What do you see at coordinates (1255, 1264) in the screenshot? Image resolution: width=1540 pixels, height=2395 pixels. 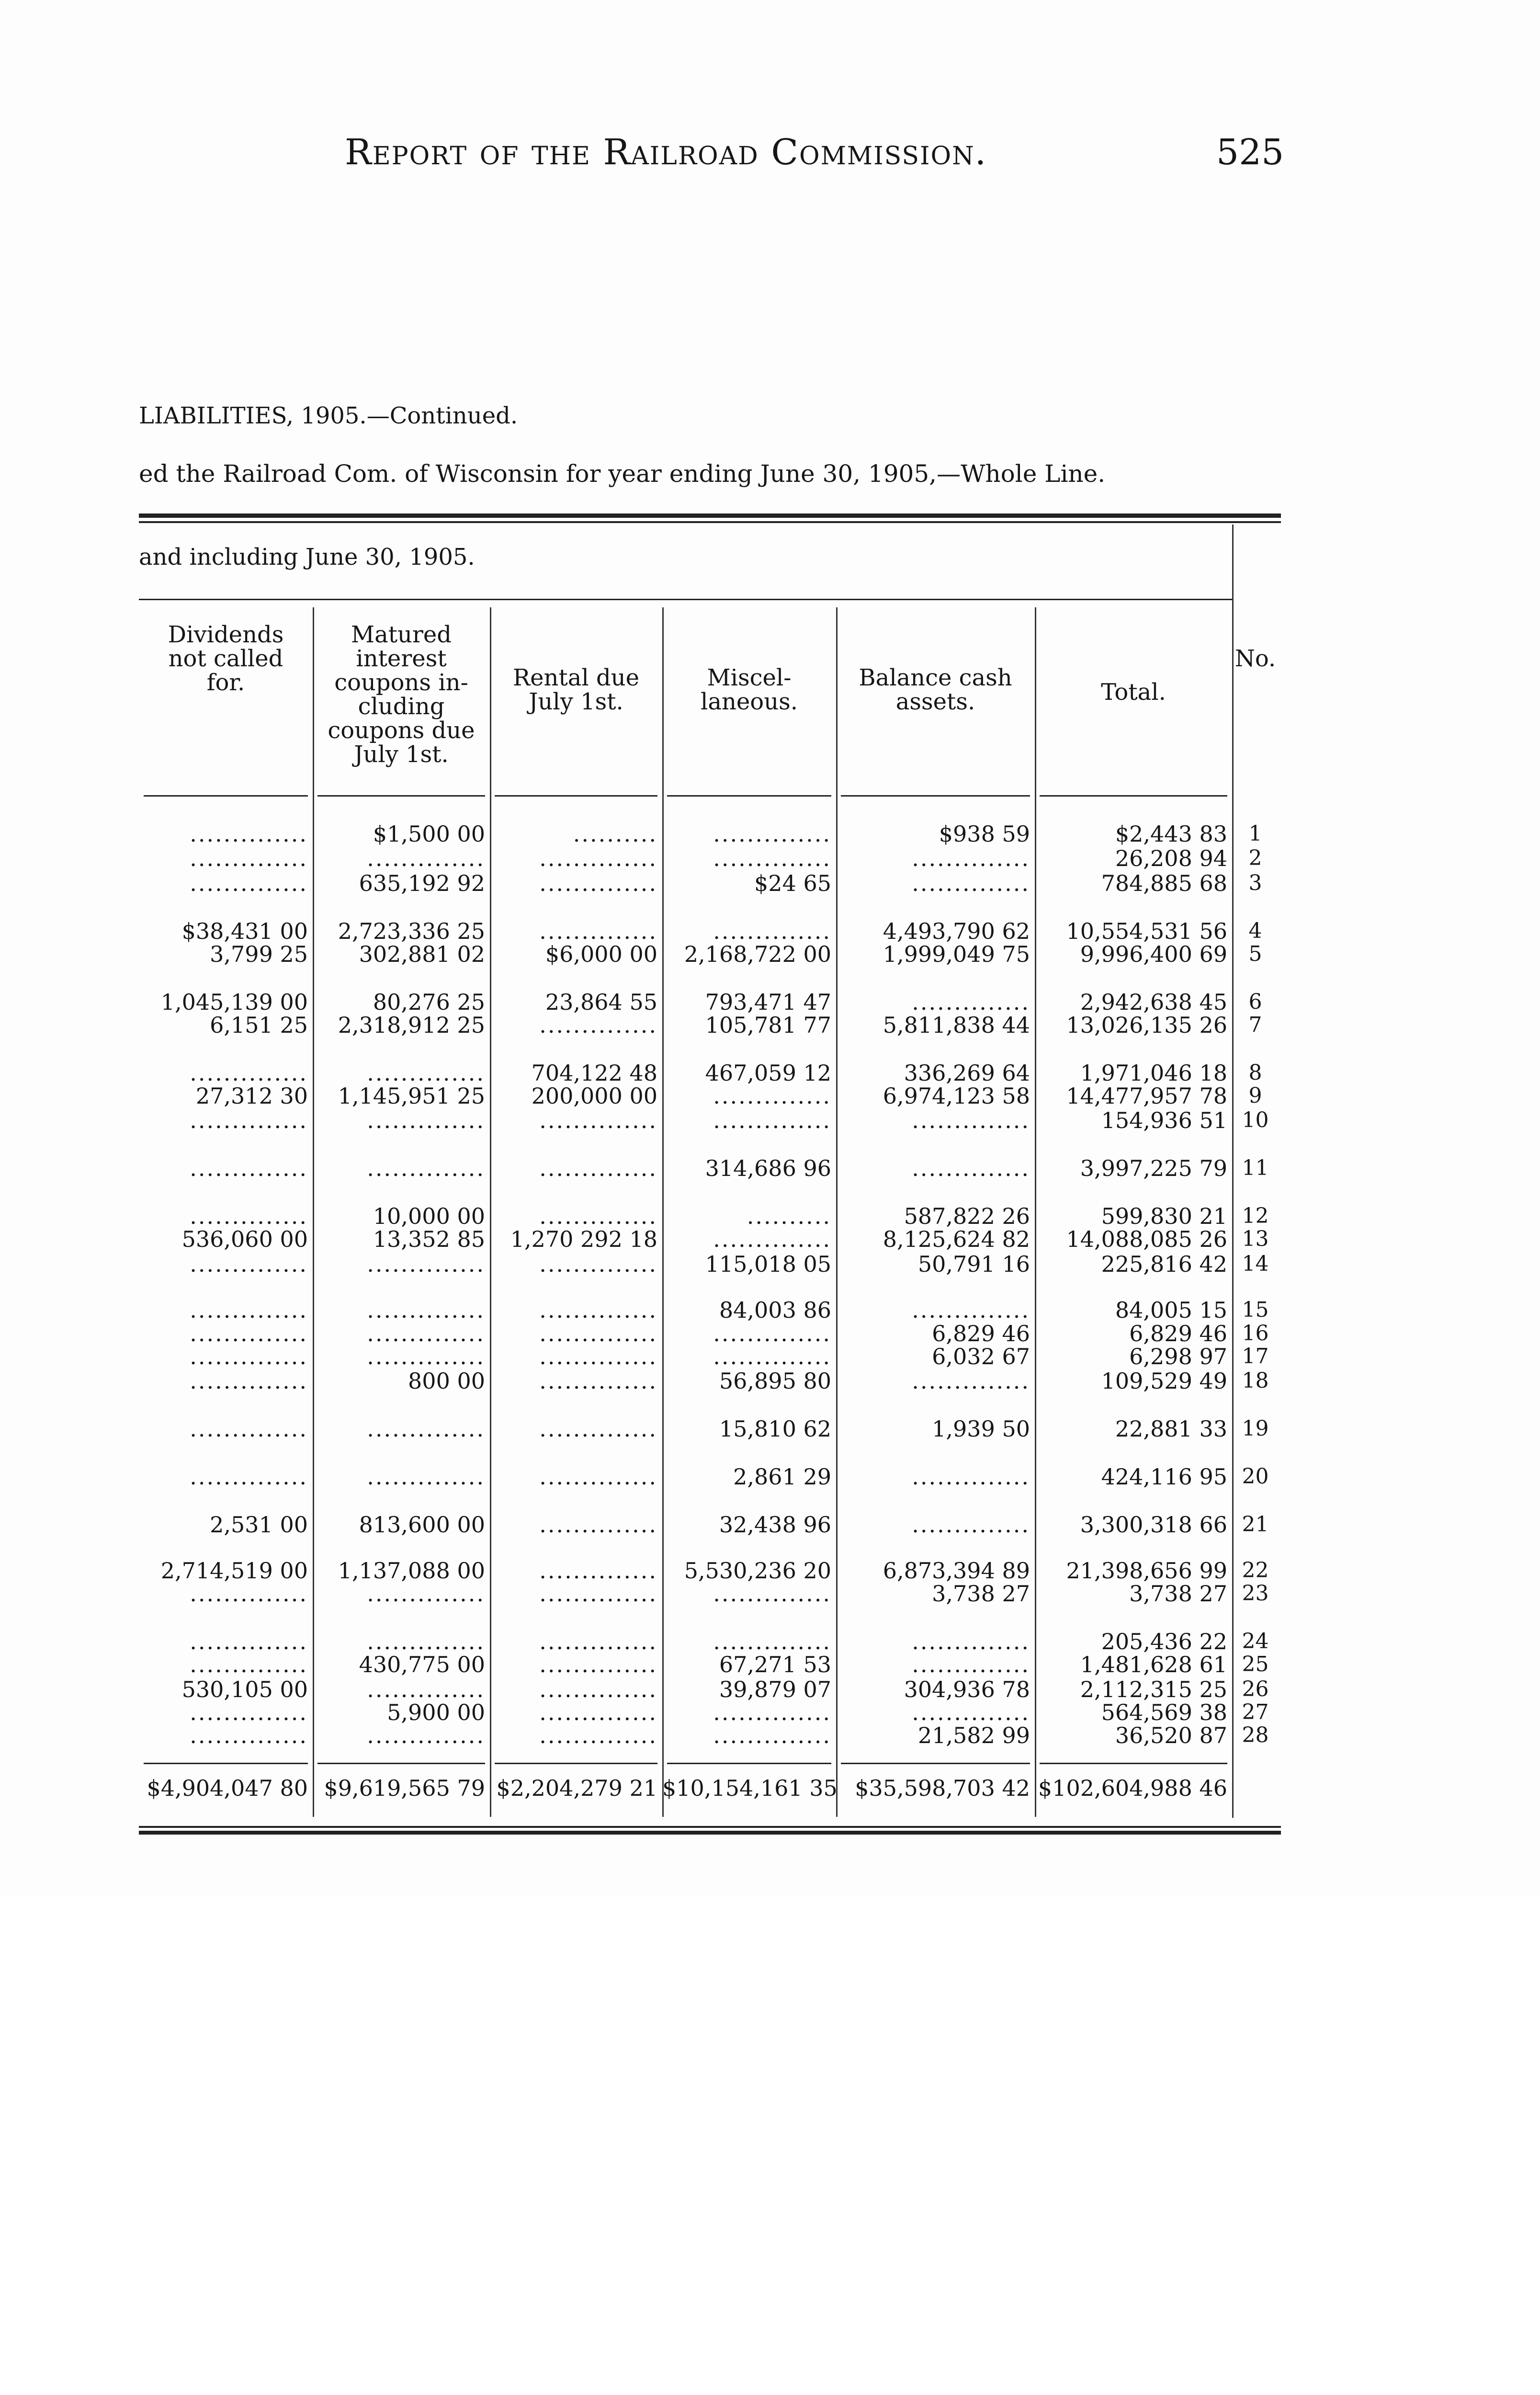 I see `row-number: 14` at bounding box center [1255, 1264].